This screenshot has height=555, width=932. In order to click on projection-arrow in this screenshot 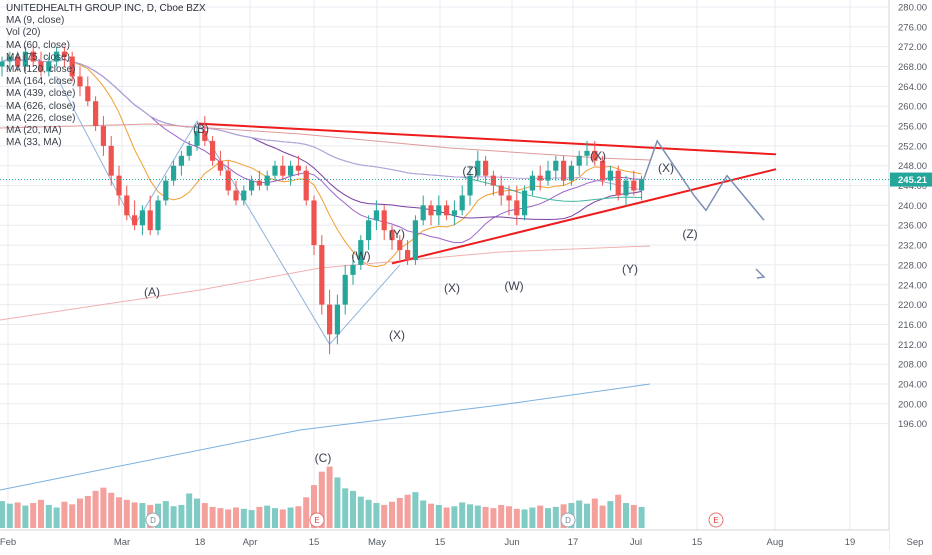, I will do `click(760, 273)`.